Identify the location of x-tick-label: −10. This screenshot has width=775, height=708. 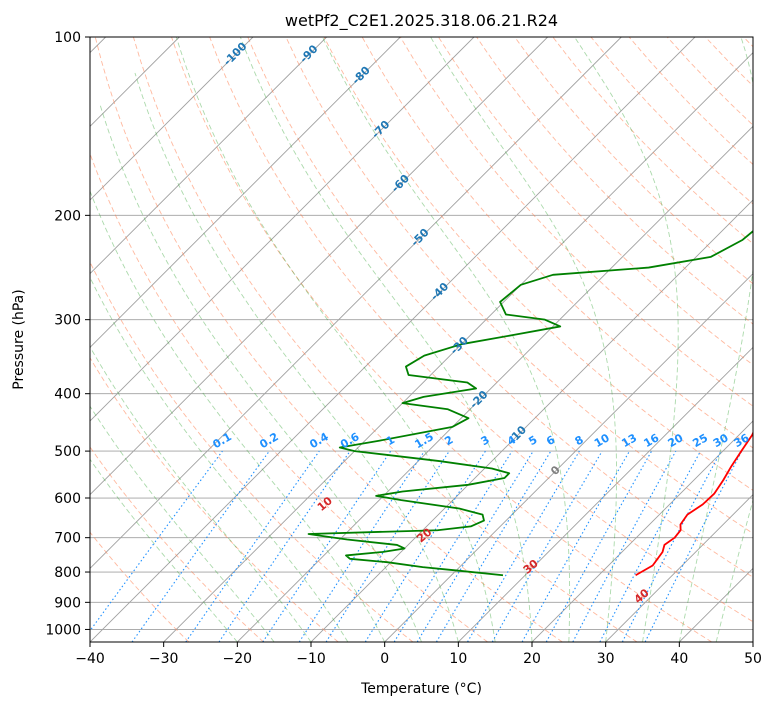
(311, 659).